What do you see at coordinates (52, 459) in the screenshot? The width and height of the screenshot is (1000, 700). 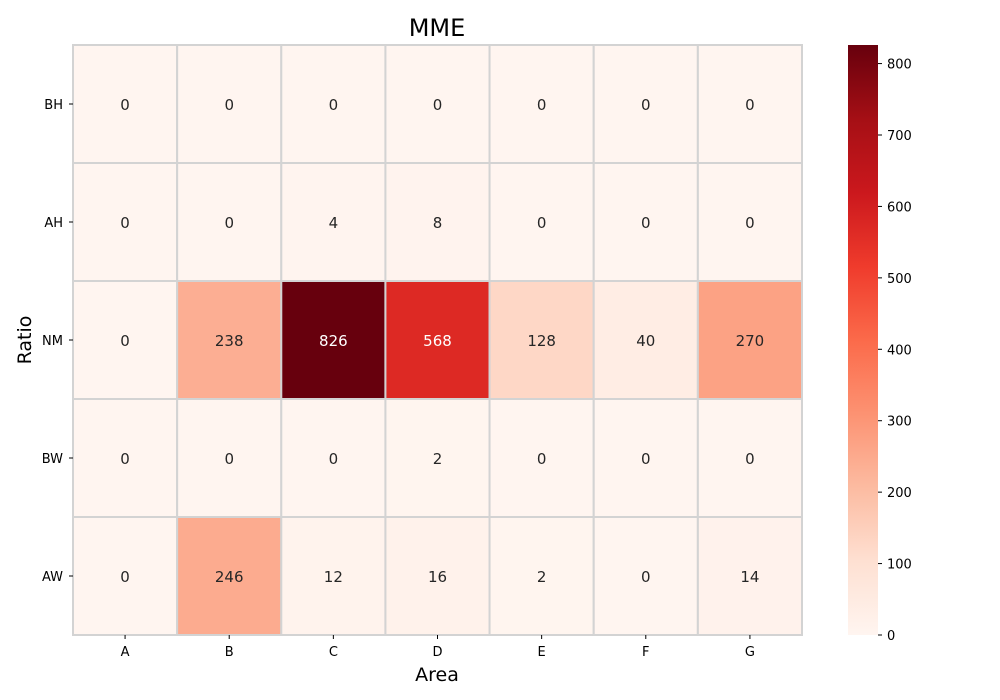 I see `y-tick-label: BW` at bounding box center [52, 459].